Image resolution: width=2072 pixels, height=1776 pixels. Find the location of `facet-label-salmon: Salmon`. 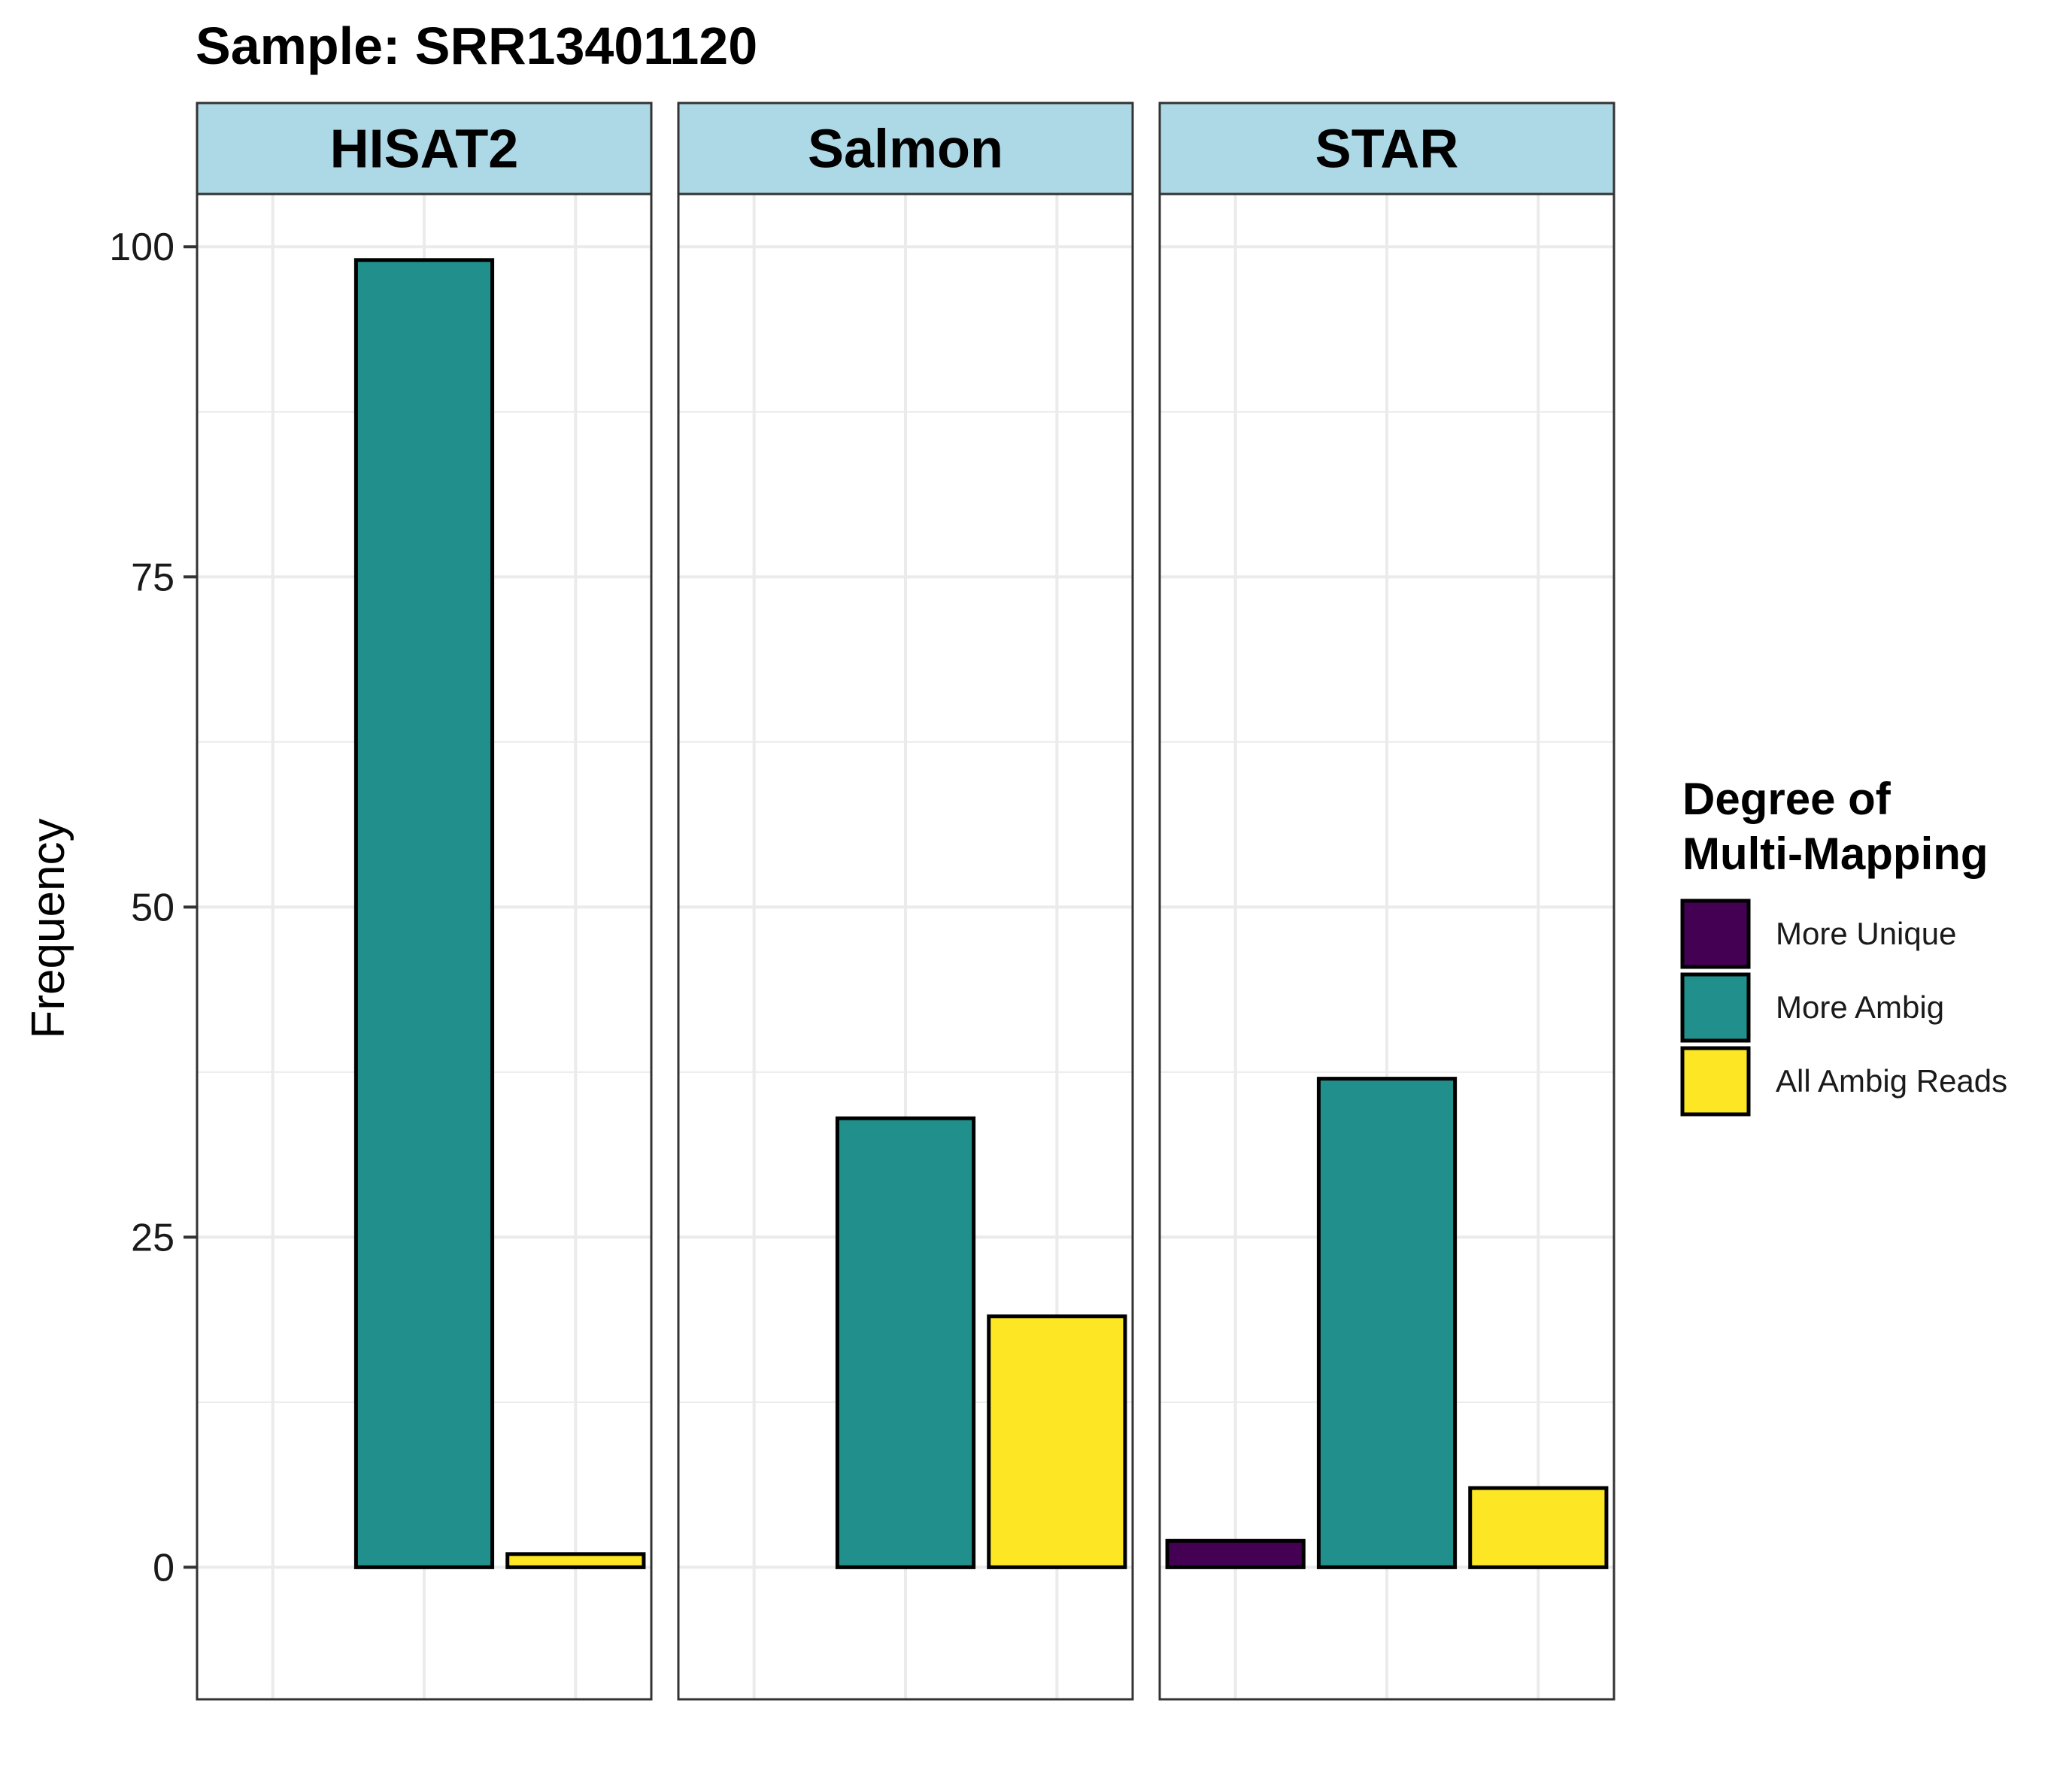

facet-label-salmon: Salmon is located at coordinates (905, 150).